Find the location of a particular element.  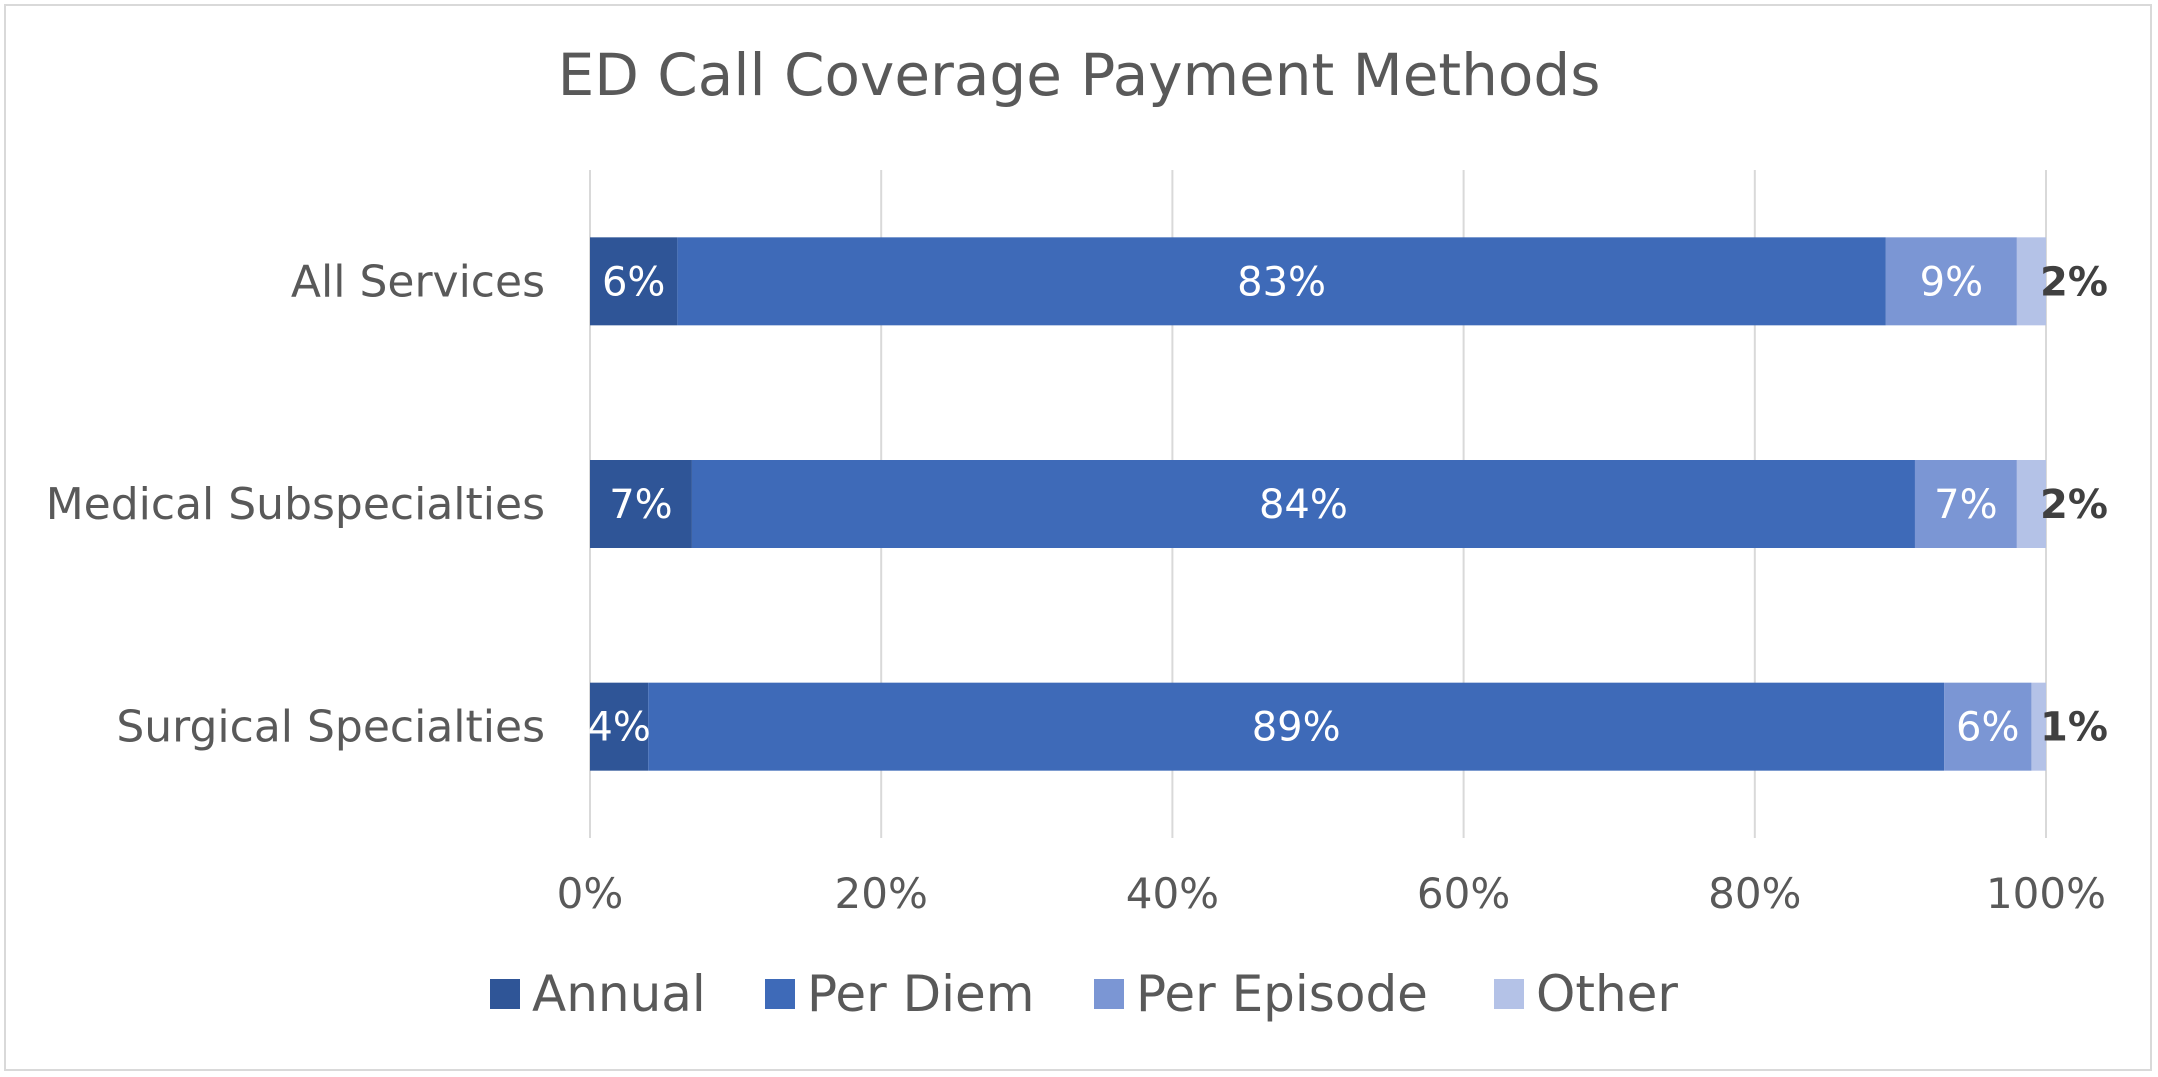

data-label: 4% is located at coordinates (618, 728).